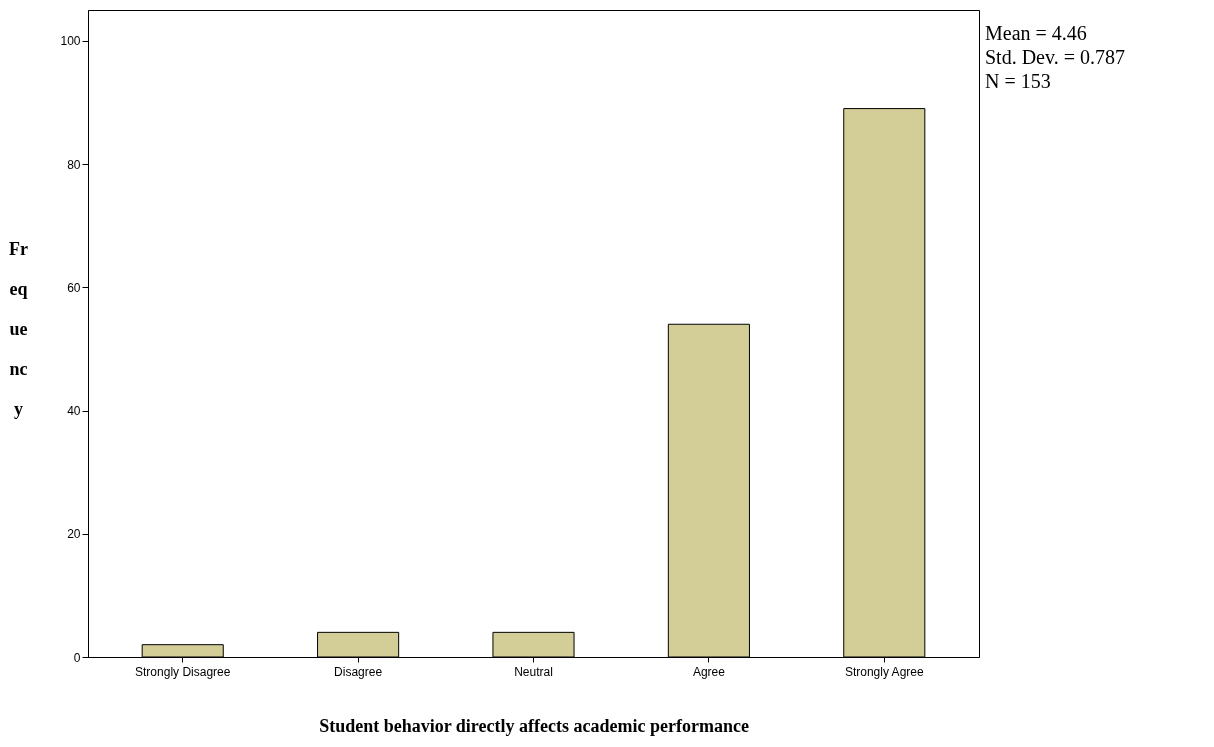 This screenshot has width=1214, height=747. Describe the element at coordinates (1018, 81) in the screenshot. I see `text: N = 153` at that location.